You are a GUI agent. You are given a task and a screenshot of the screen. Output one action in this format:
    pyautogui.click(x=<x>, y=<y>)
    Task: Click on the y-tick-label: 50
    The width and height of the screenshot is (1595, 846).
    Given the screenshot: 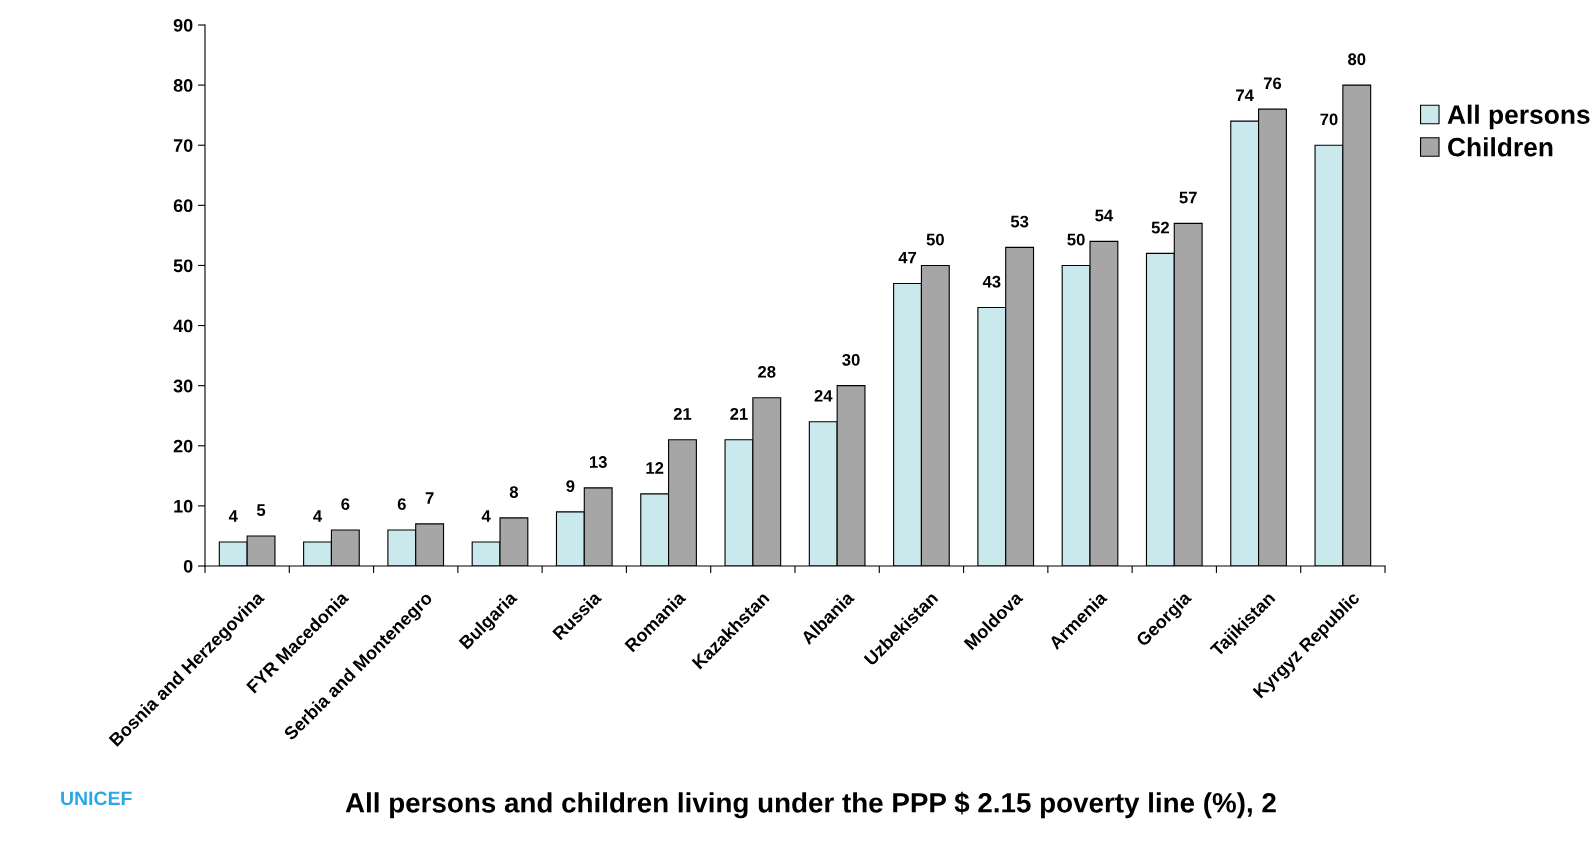 What is the action you would take?
    pyautogui.click(x=183, y=266)
    